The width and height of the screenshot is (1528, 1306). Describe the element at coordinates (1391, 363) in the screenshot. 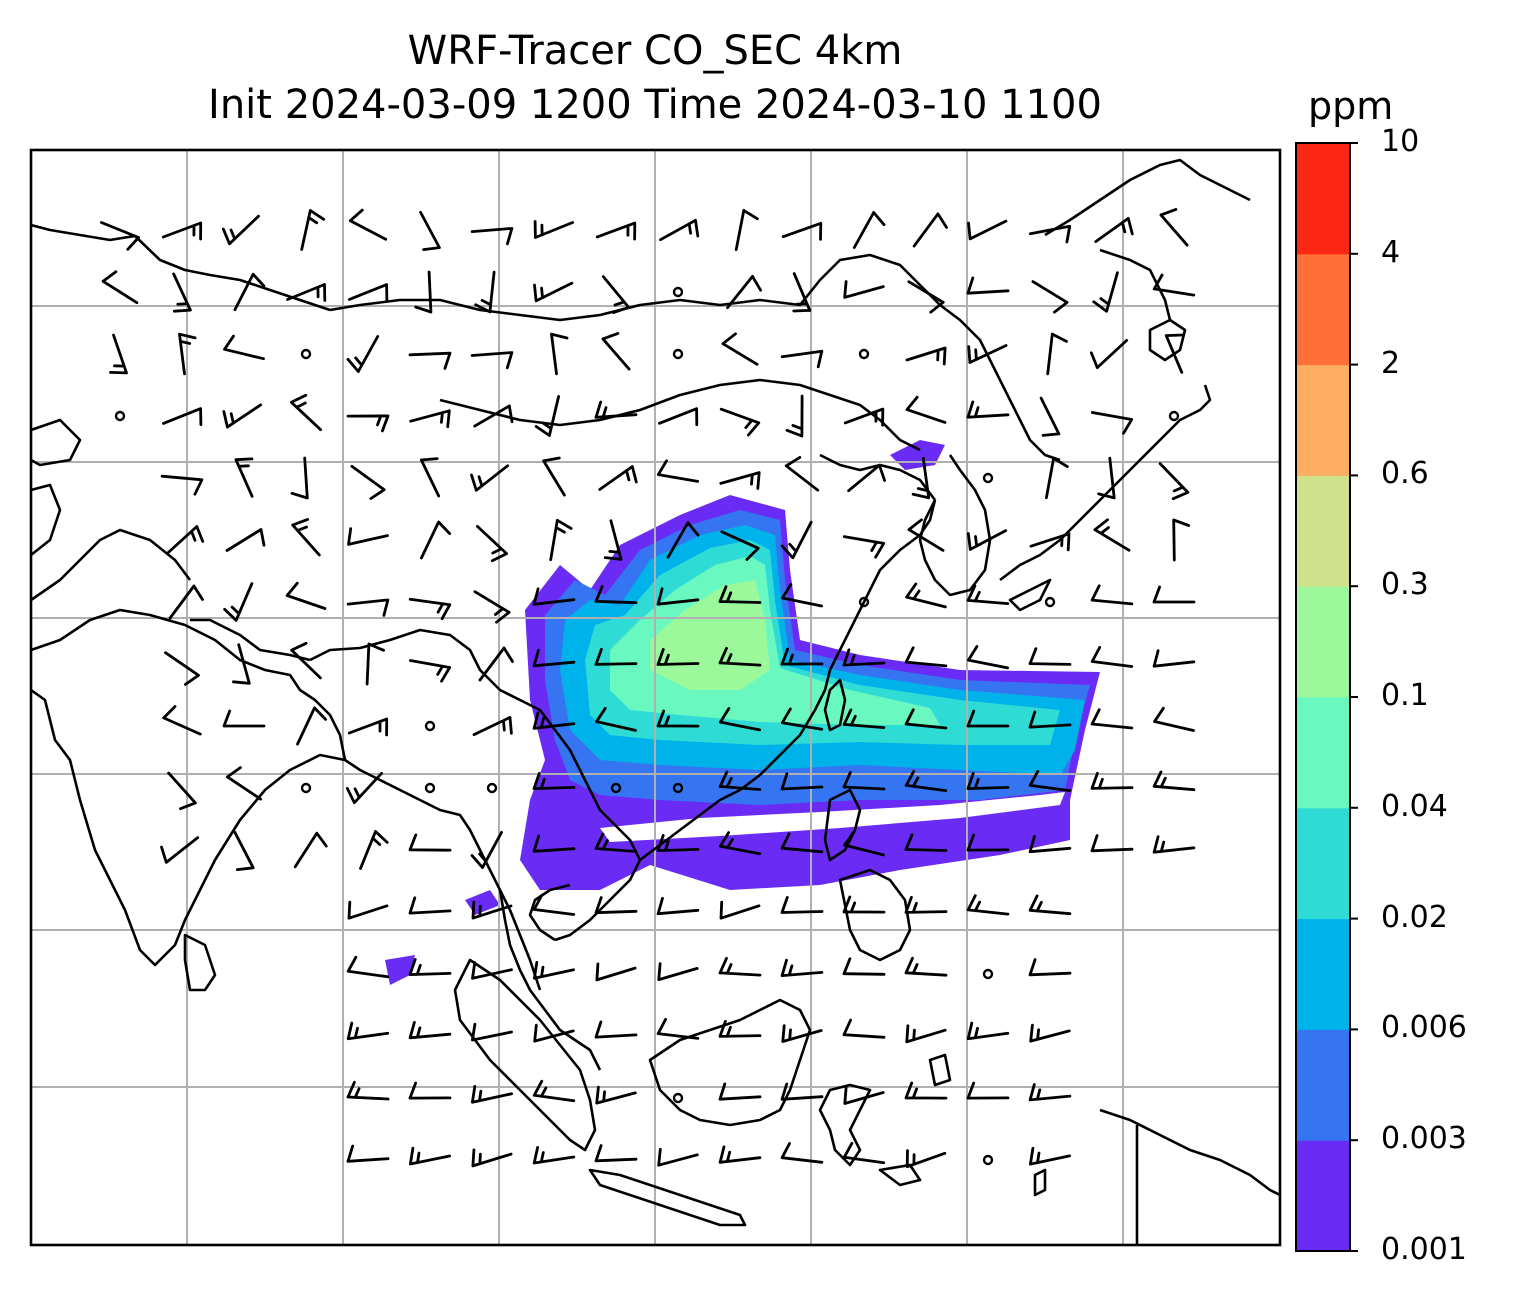

I see `colorbar-tick-label: 2` at that location.